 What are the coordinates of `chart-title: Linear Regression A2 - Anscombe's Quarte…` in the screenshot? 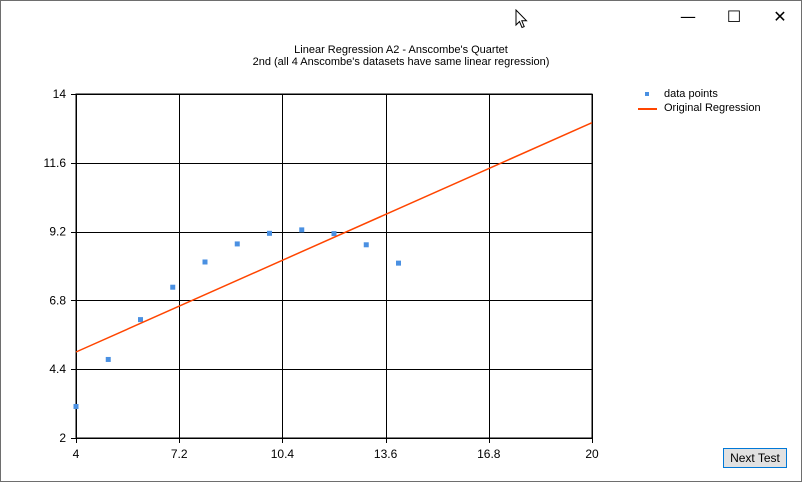 It's located at (401, 50).